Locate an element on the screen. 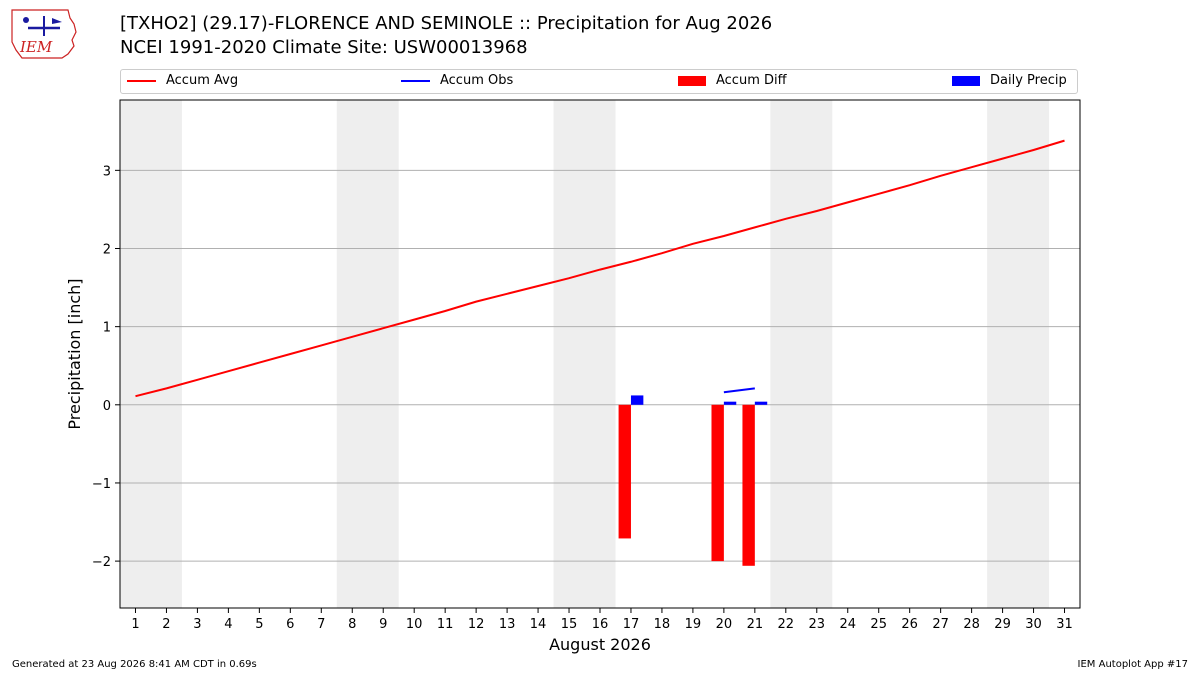  x-tick-label: 29 is located at coordinates (1002, 624).